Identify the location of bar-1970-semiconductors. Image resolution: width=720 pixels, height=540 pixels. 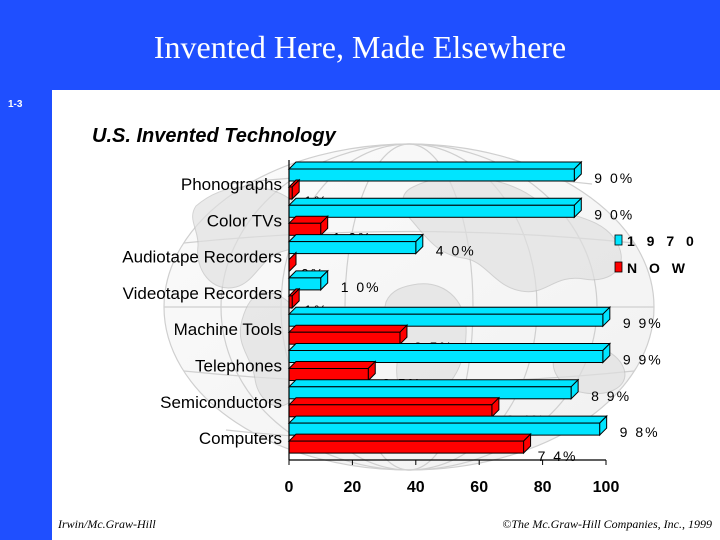
(433, 389).